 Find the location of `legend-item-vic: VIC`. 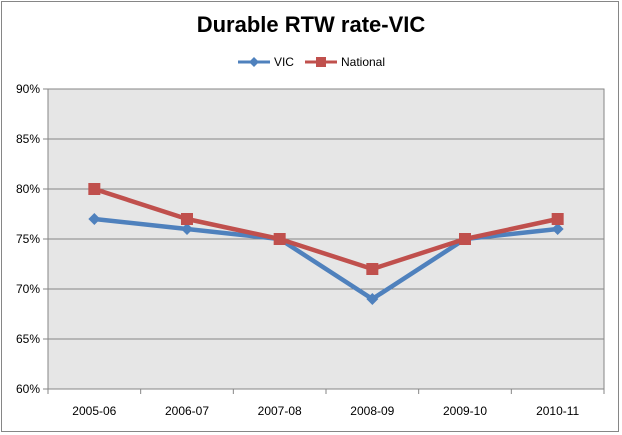

legend-item-vic: VIC is located at coordinates (265, 62).